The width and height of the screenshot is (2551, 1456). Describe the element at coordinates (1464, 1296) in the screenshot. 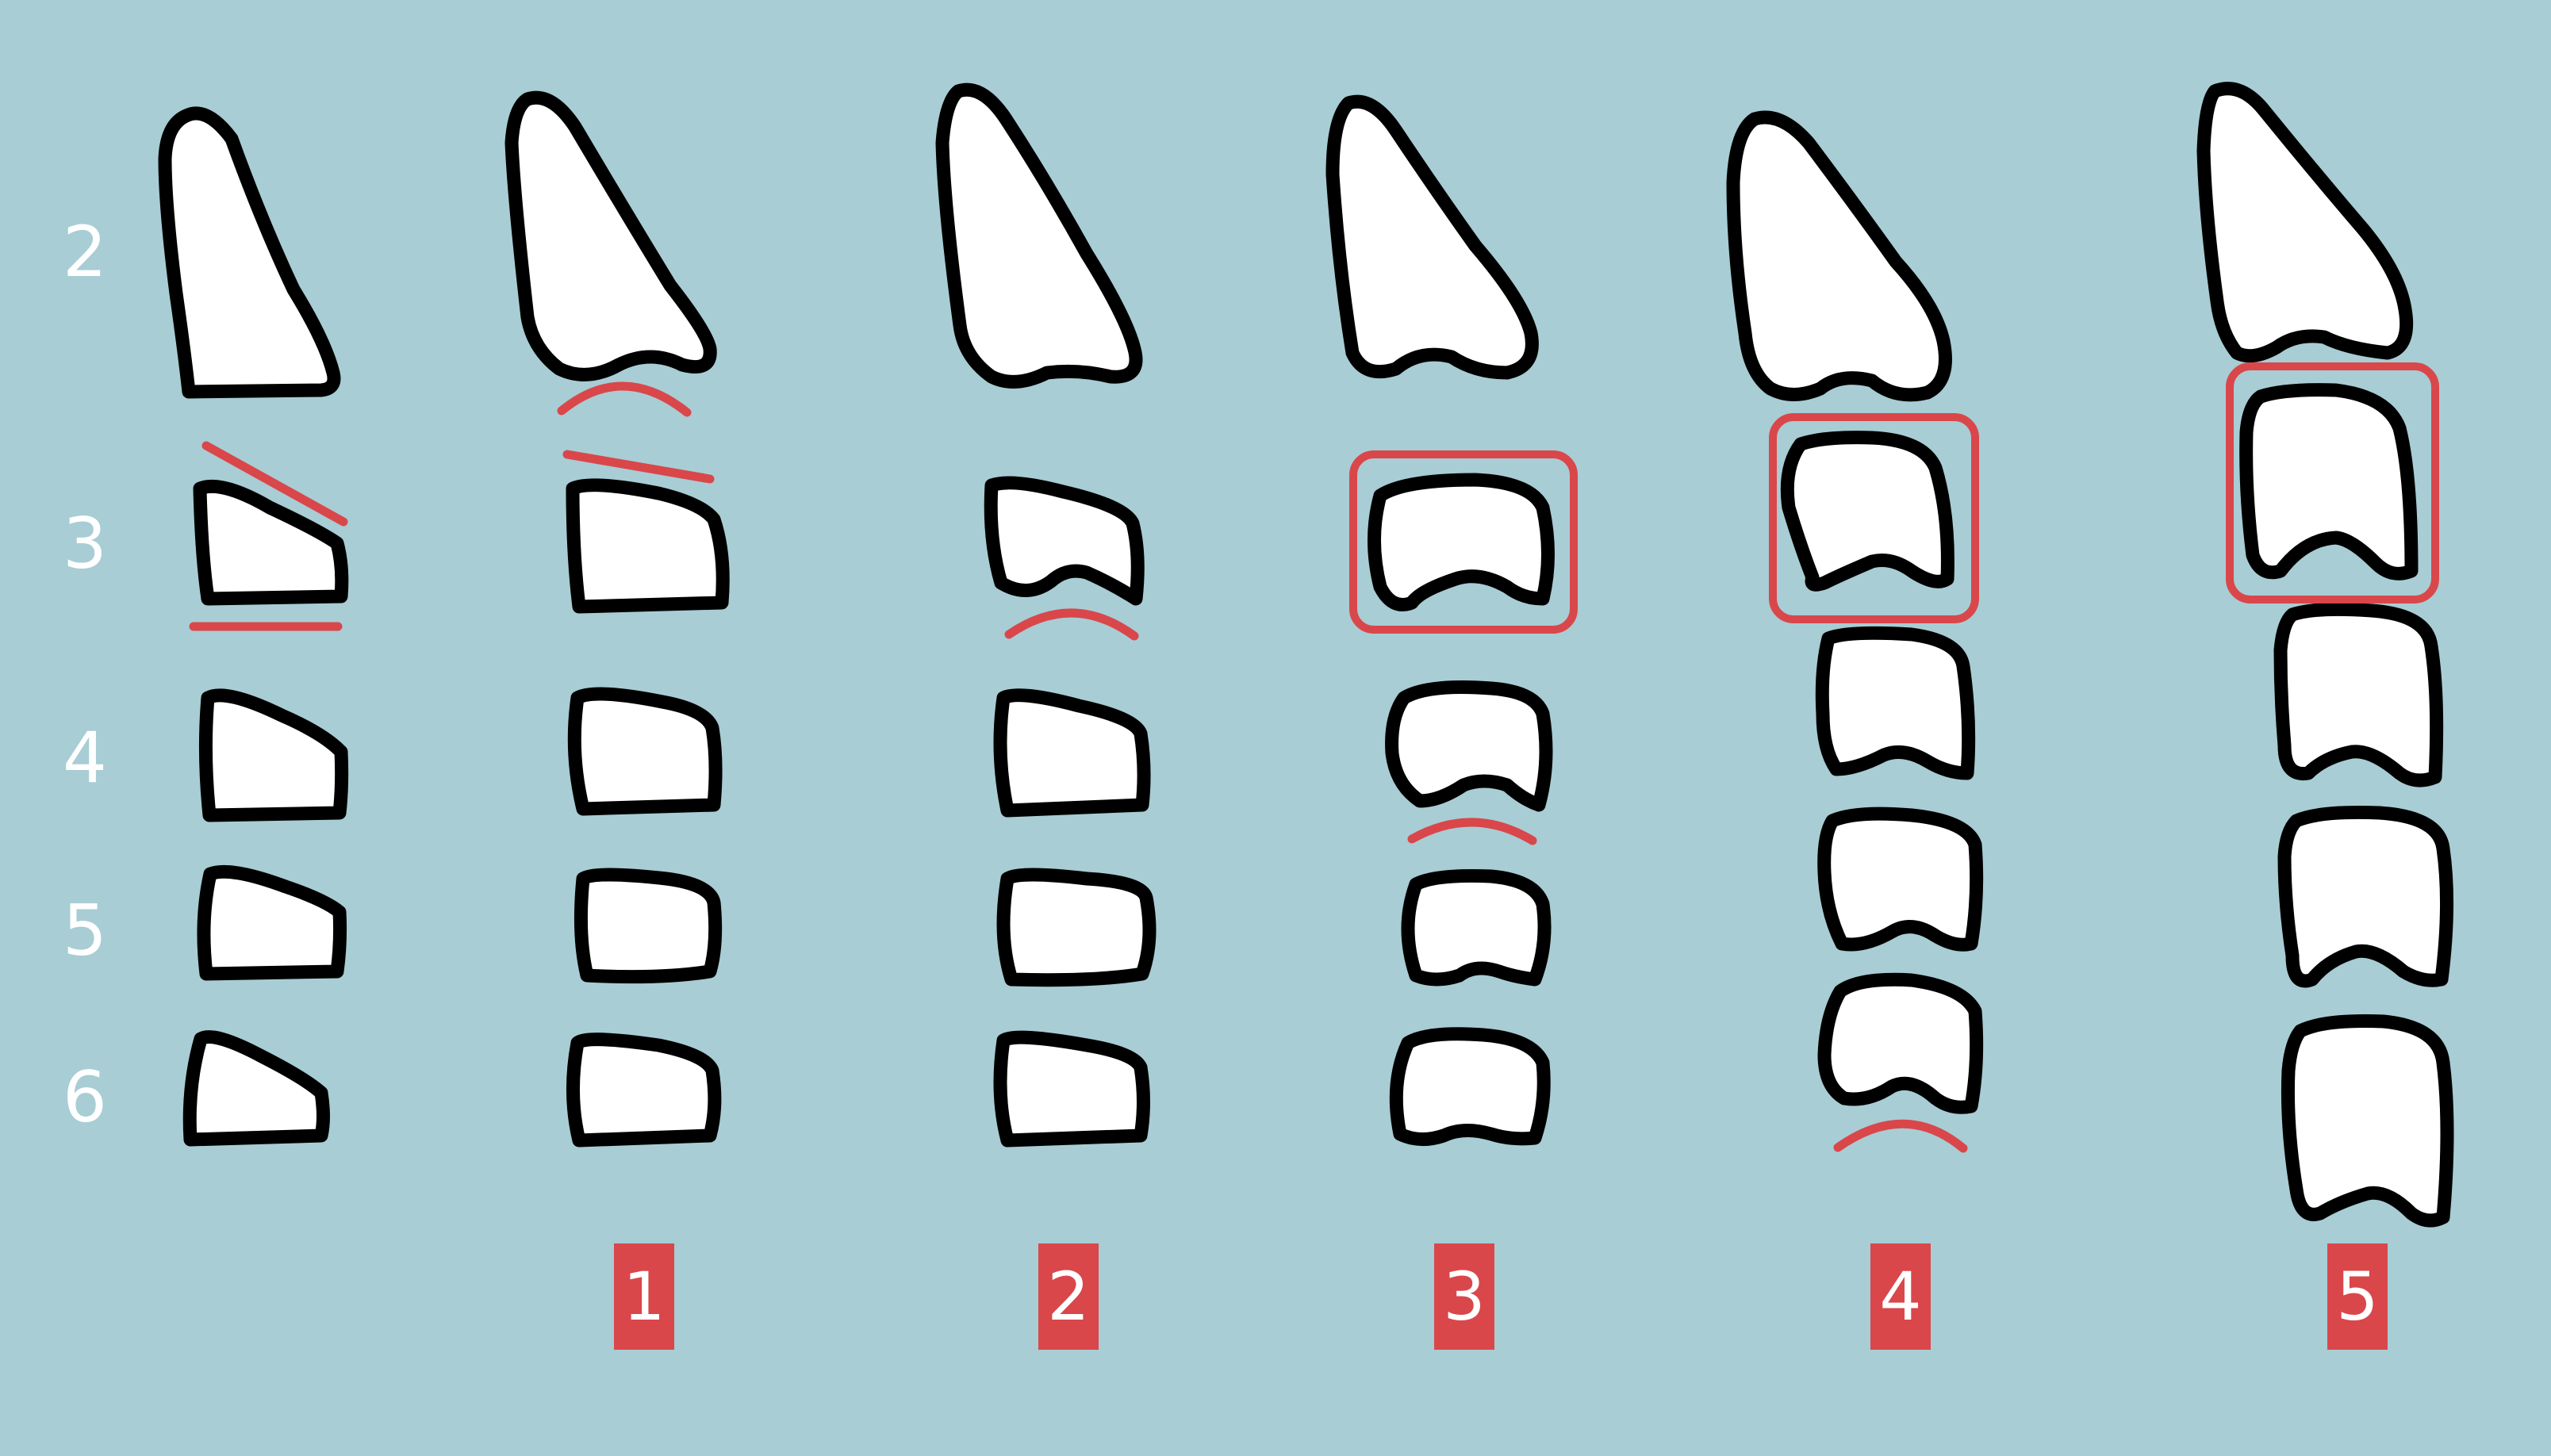

I see `step-badge-3: 3` at that location.